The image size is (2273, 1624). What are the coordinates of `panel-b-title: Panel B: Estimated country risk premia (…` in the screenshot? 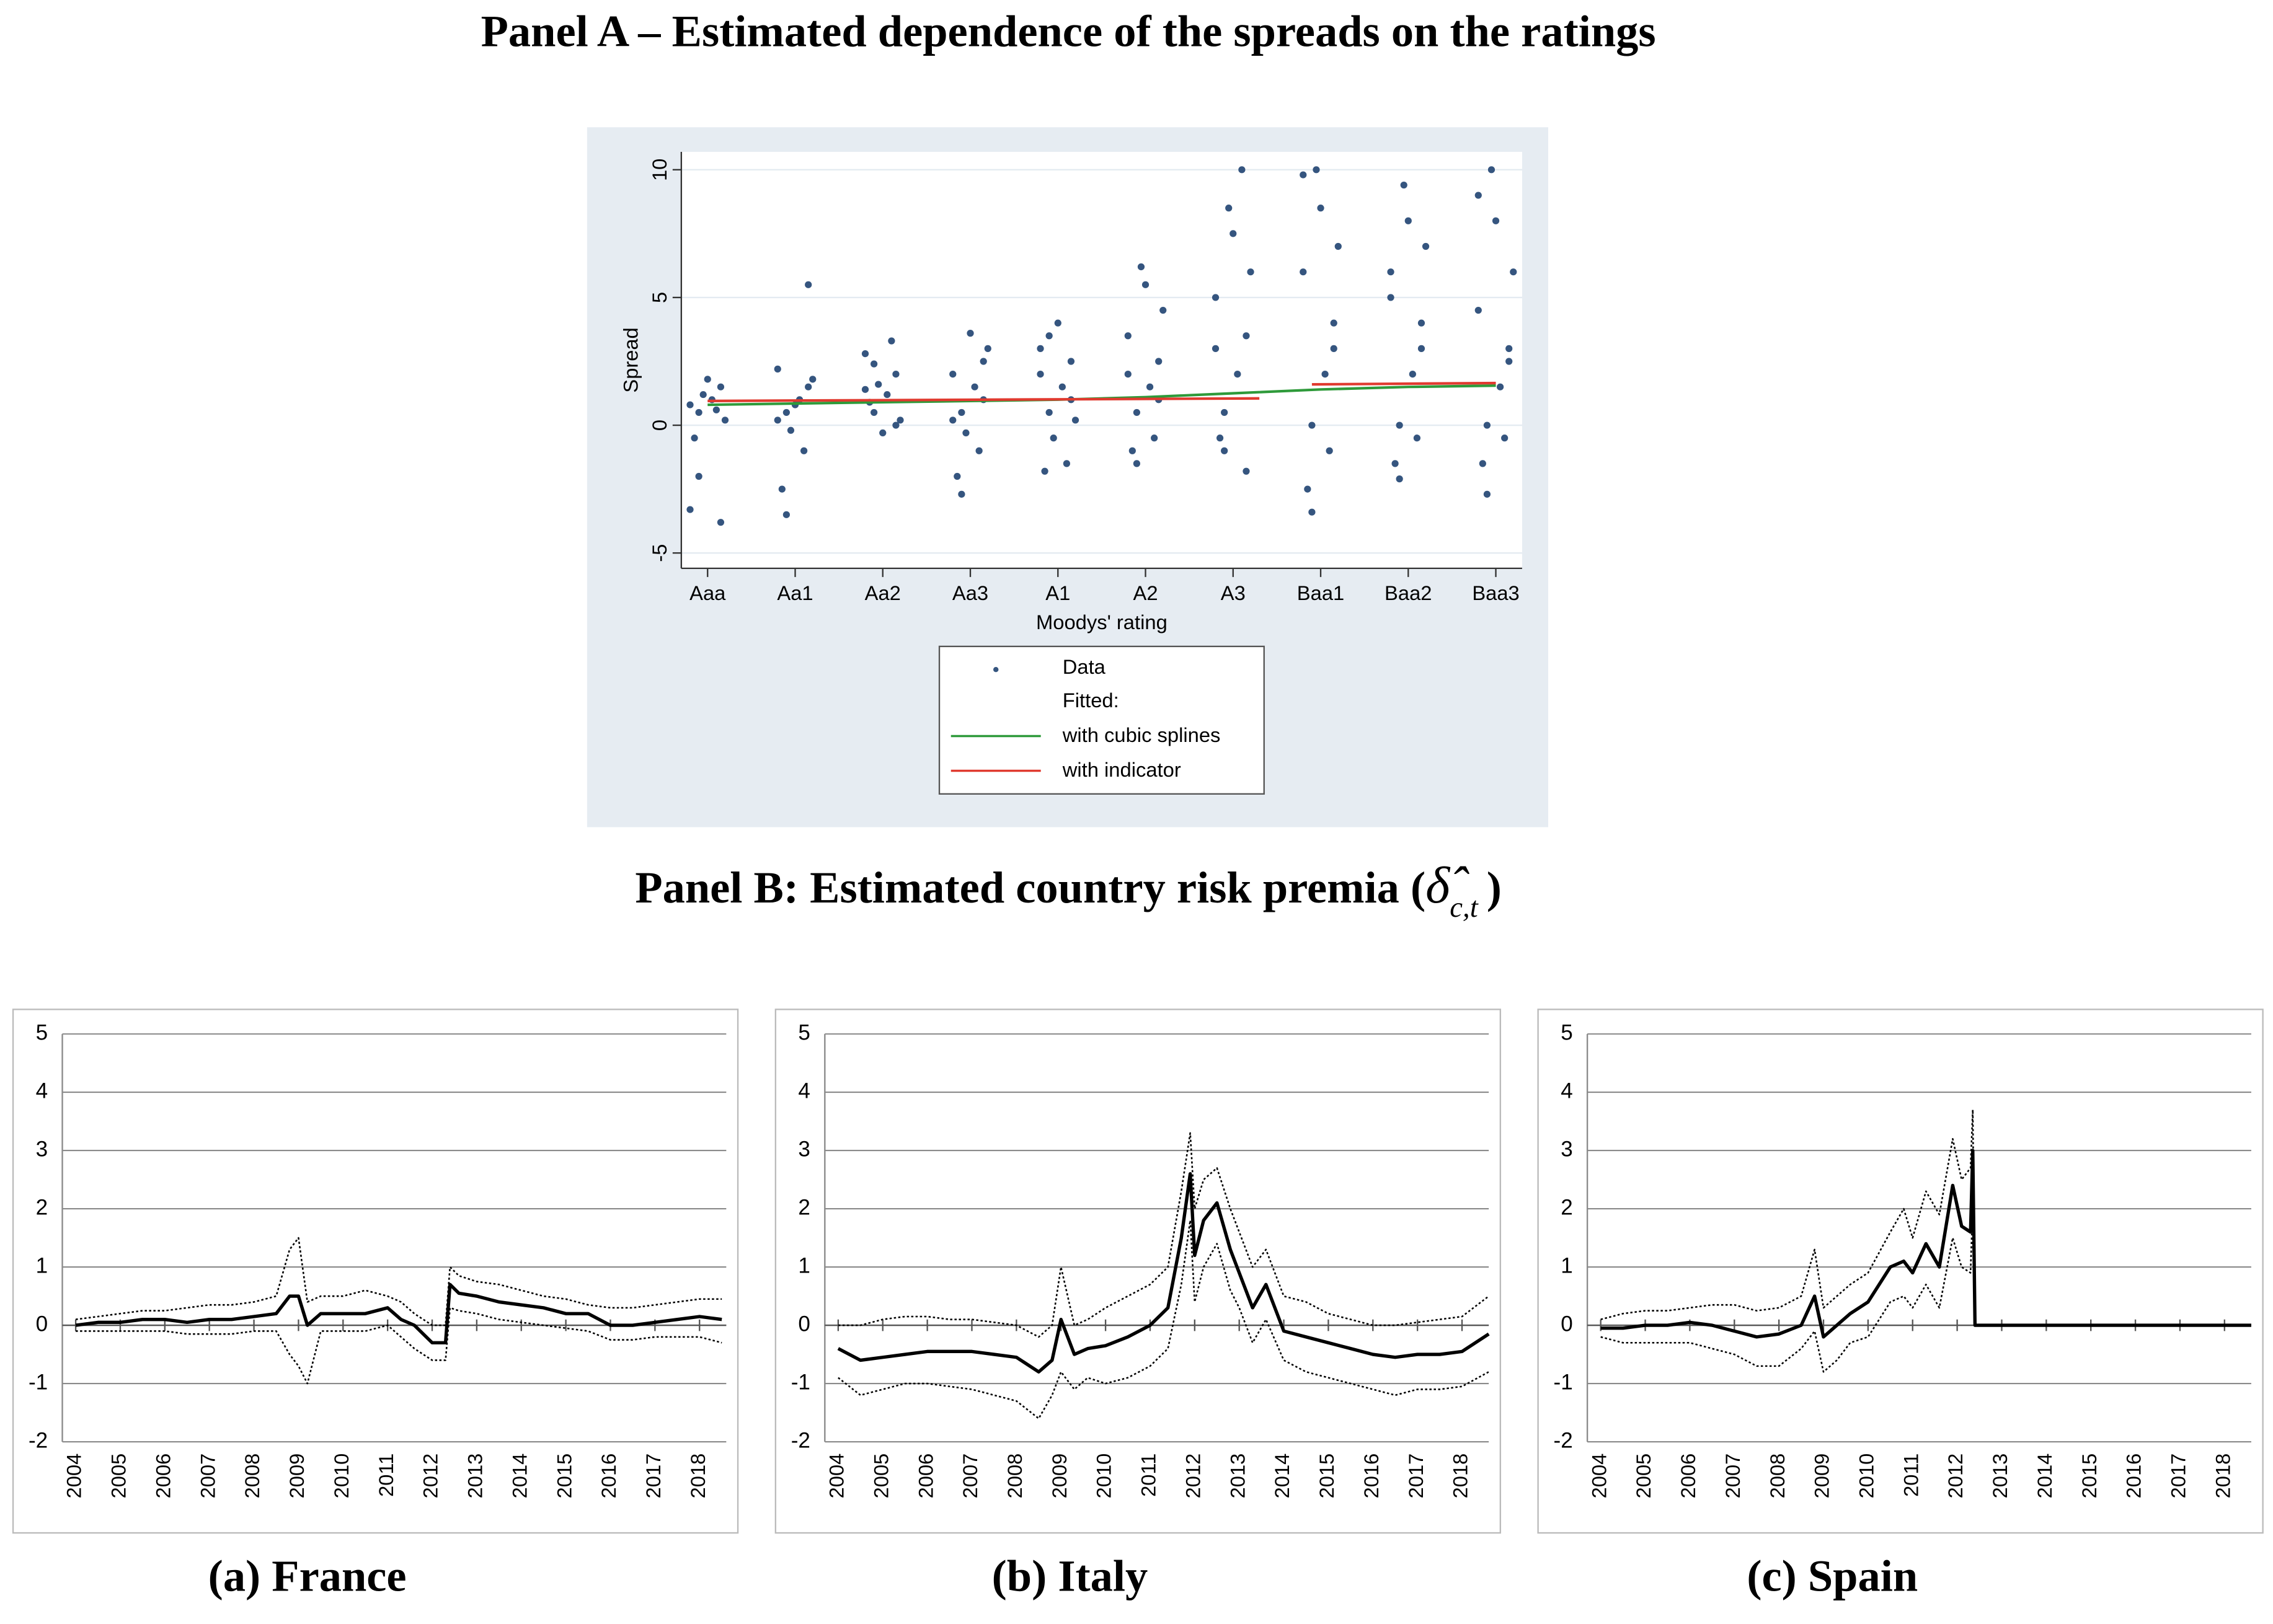 It's located at (1069, 890).